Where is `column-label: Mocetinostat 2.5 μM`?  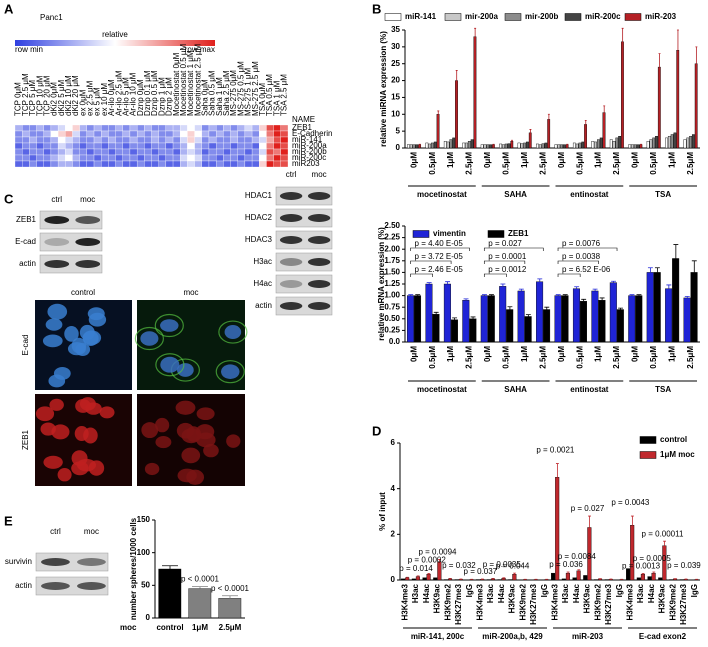
column-label: Mocetinostat 2.5 μM is located at coordinates (197, 79).